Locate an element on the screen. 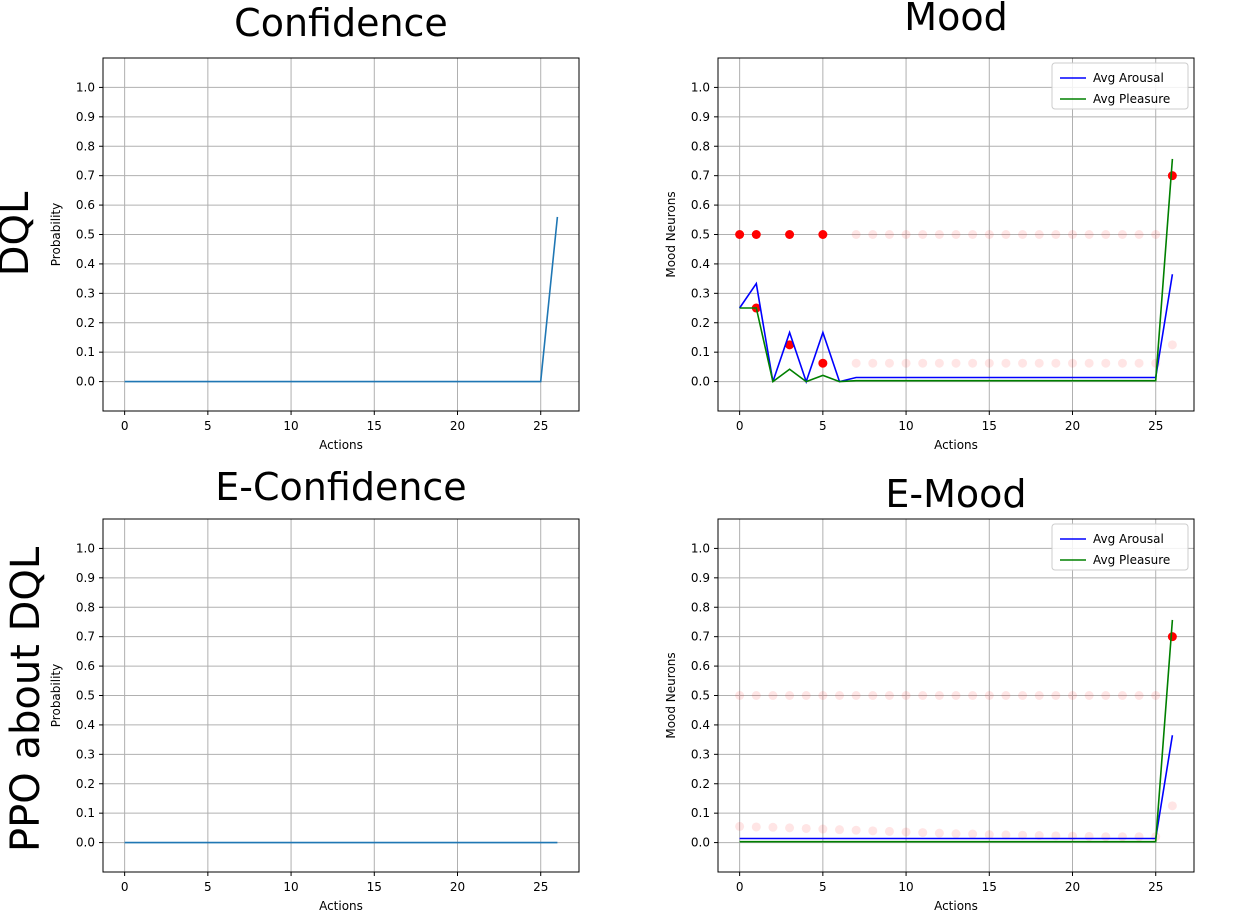 This screenshot has height=923, width=1255. chart-title: Confidence is located at coordinates (341, 23).